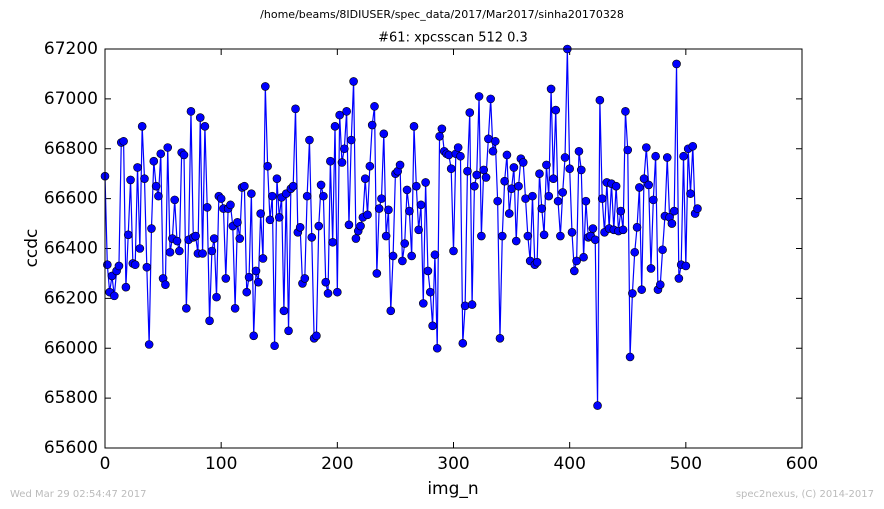  What do you see at coordinates (569, 464) in the screenshot?
I see `x-tick-label: 400` at bounding box center [569, 464].